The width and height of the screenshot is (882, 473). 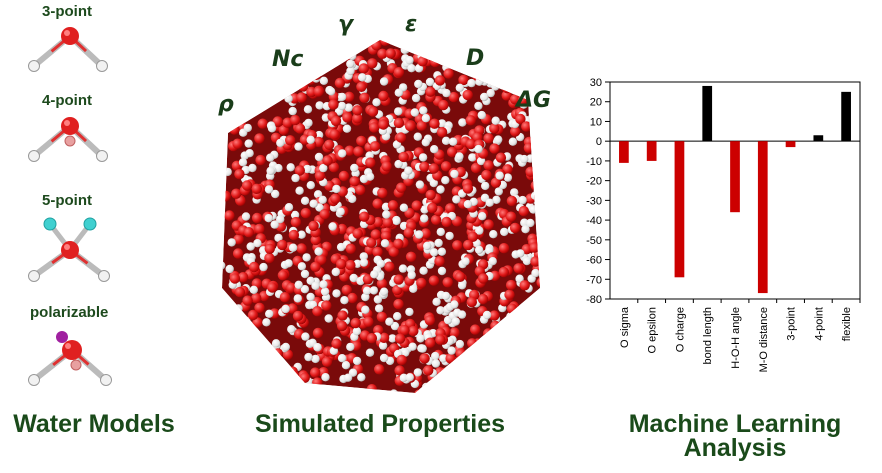 What do you see at coordinates (594, 300) in the screenshot?
I see `y-tick-label: -80` at bounding box center [594, 300].